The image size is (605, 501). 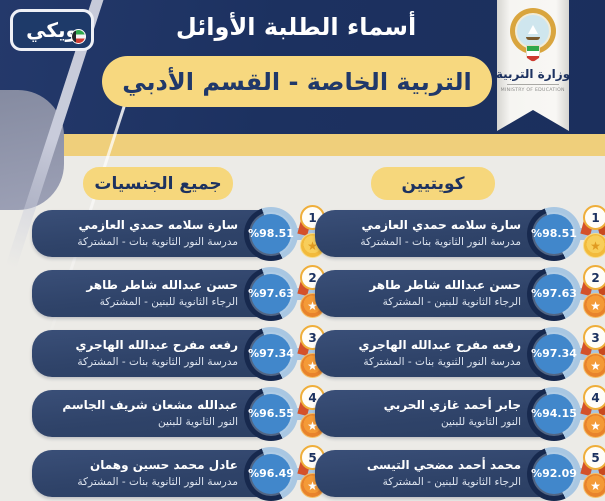 I want to click on percentage-ring: %92.09, so click(x=554, y=473).